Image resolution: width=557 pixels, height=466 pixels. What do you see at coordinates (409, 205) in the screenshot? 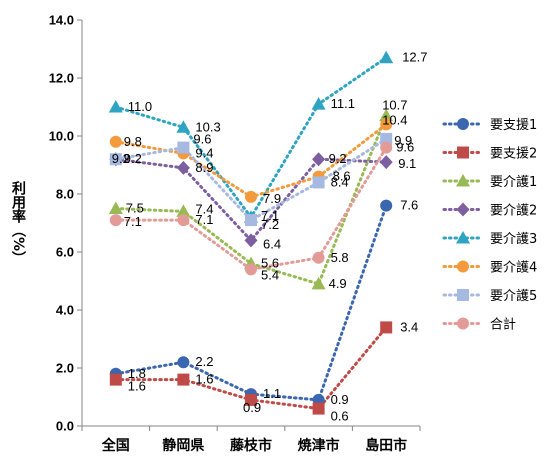
I see `data-label: 7.6` at bounding box center [409, 205].